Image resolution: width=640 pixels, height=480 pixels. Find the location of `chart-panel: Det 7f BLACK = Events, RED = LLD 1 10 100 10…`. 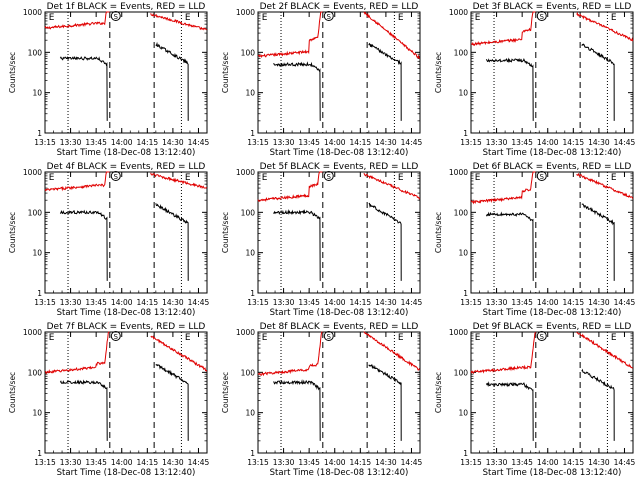

chart-panel: Det 7f BLACK = Events, RED = LLD 1 10 100 10… is located at coordinates (109, 400).